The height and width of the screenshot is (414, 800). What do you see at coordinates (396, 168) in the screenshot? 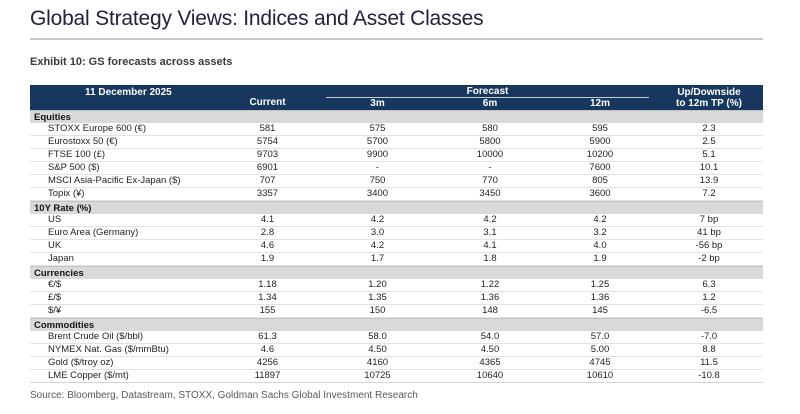
I see `table-row: S&P 500 ($) 6901 - - 7600 10.1` at bounding box center [396, 168].